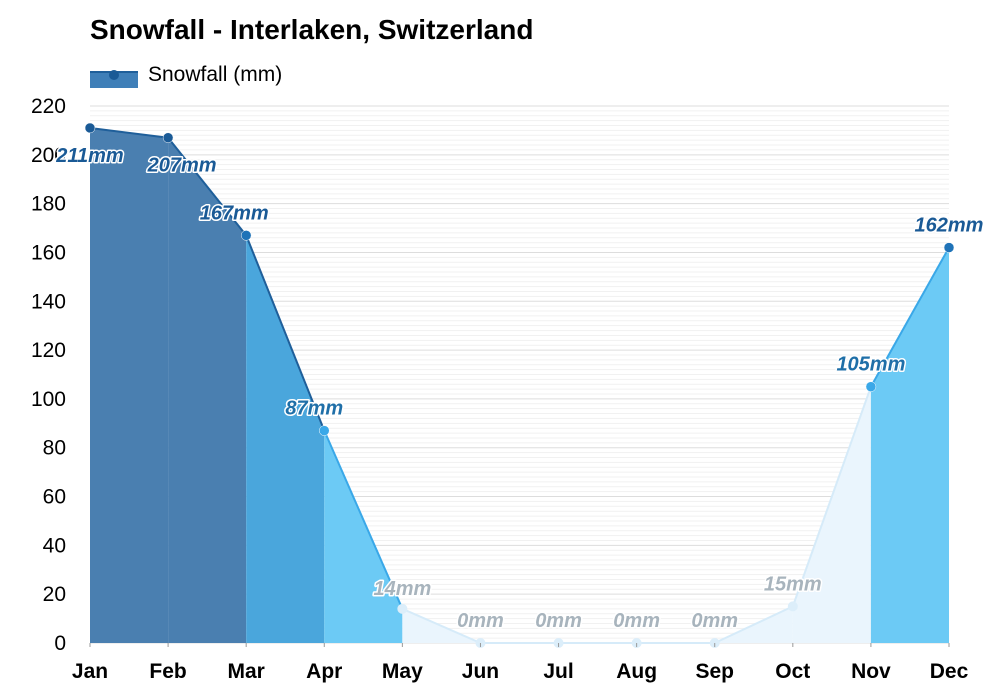 This screenshot has height=700, width=1000. Describe the element at coordinates (48, 252) in the screenshot. I see `y-tick-label: 160` at that location.